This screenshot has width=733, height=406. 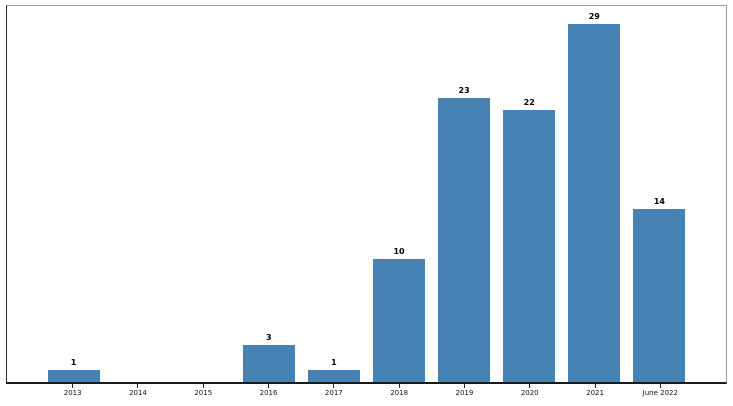 I want to click on bar-group: 10, so click(x=398, y=315).